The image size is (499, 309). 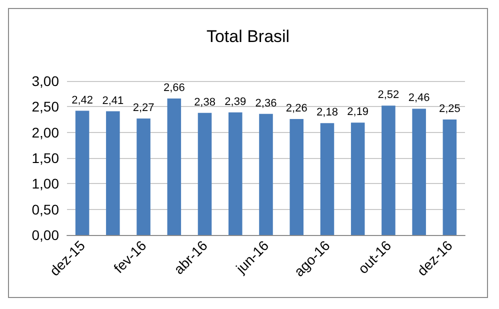 I want to click on data-label: 2,27, so click(x=143, y=108).